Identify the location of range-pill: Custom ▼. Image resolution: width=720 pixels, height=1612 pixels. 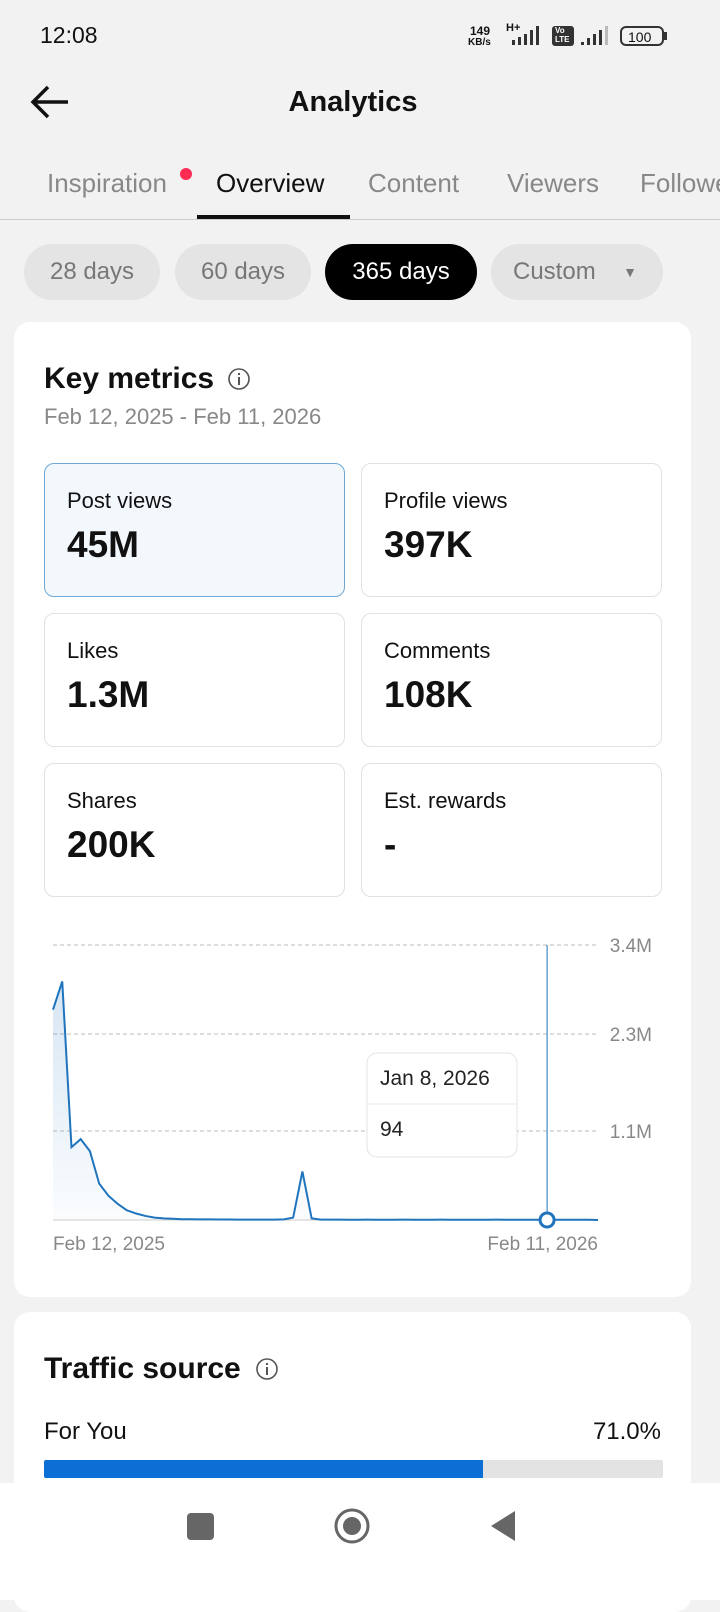
(577, 272).